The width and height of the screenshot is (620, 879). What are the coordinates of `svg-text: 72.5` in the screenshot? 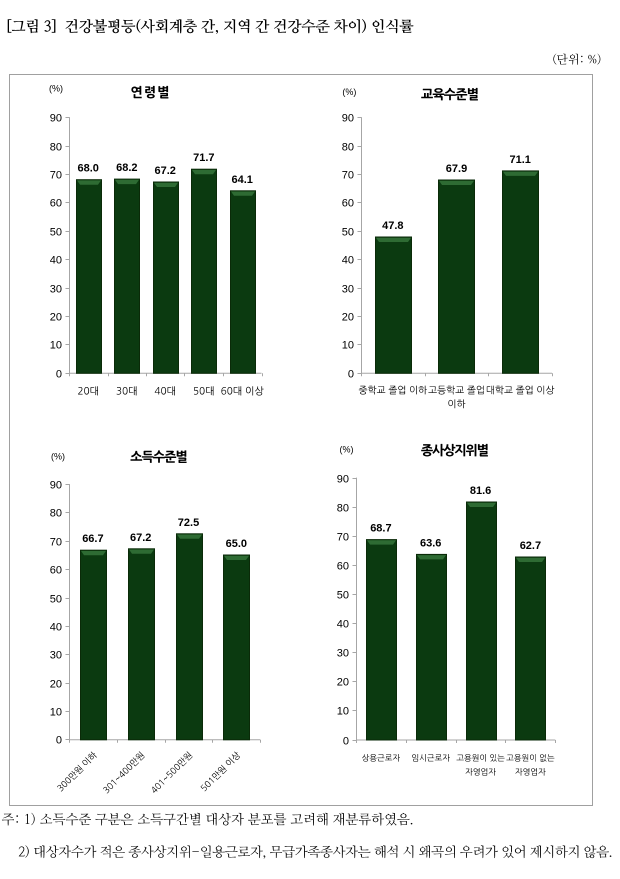 It's located at (188, 523).